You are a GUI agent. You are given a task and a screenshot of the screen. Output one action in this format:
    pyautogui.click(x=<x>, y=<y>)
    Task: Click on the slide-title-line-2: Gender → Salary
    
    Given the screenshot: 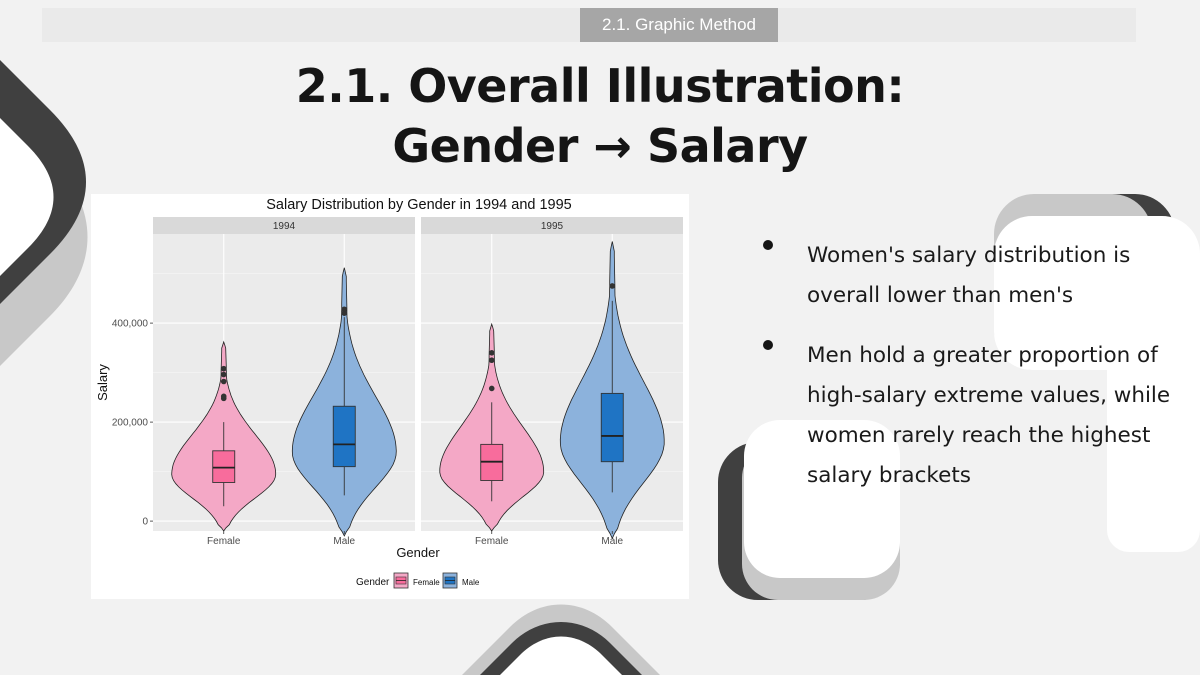 What is the action you would take?
    pyautogui.click(x=600, y=146)
    